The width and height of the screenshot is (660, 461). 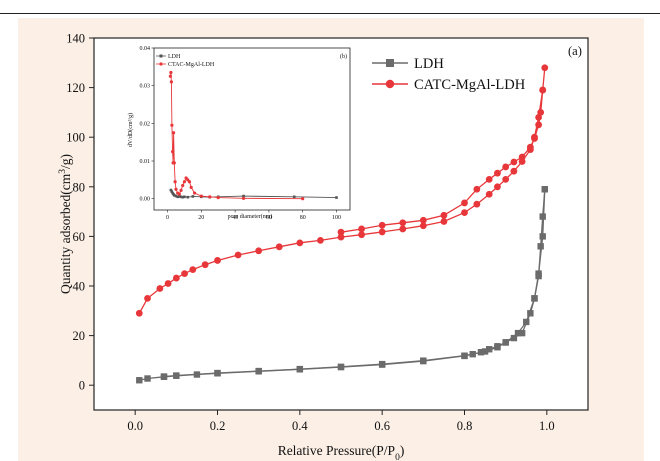 What do you see at coordinates (145, 124) in the screenshot?
I see `inset-y-tick-label: 0.02` at bounding box center [145, 124].